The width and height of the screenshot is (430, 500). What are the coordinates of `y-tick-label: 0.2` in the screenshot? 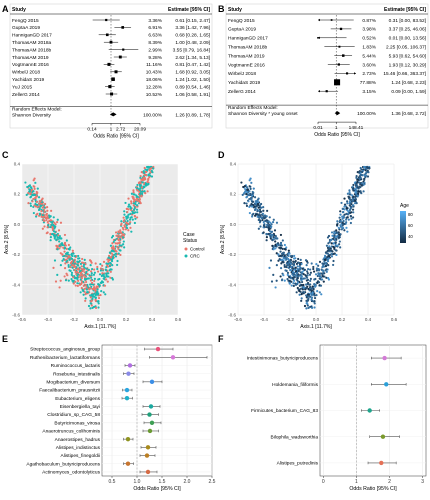 It's located at (233, 194).